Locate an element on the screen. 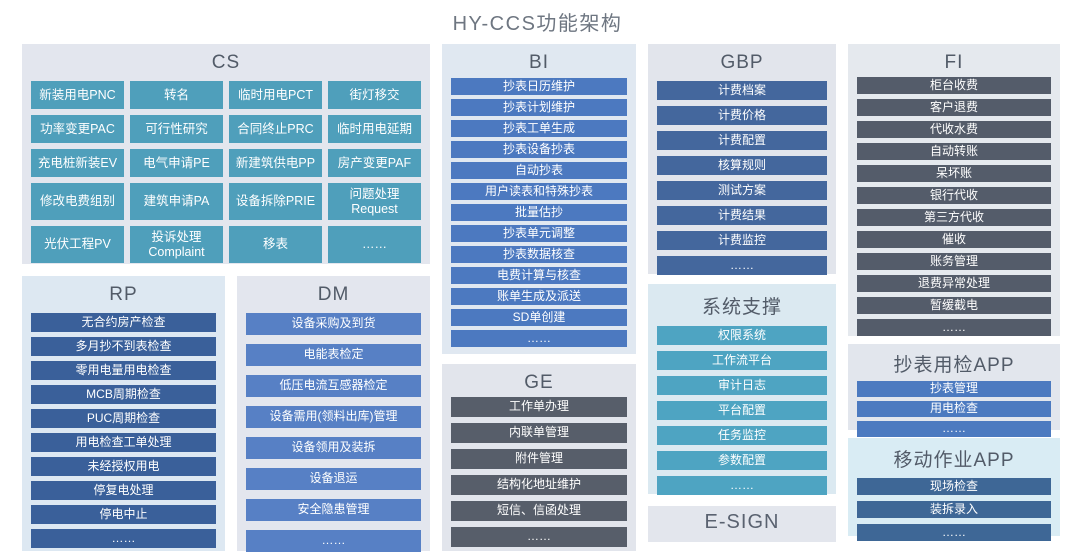 The image size is (1075, 558). cs-cell: 合同终止PRC is located at coordinates (275, 129).